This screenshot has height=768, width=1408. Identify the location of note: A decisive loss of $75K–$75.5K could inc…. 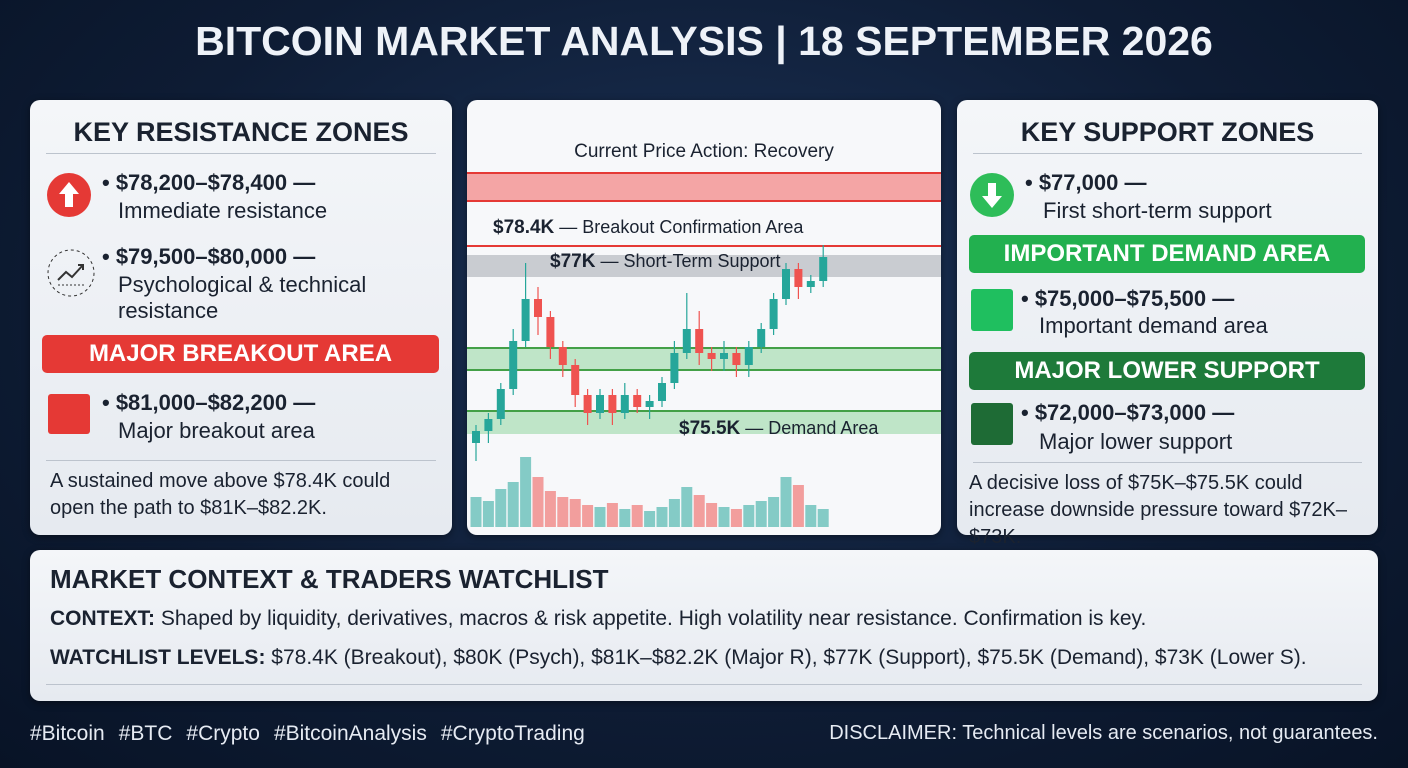
(1158, 510).